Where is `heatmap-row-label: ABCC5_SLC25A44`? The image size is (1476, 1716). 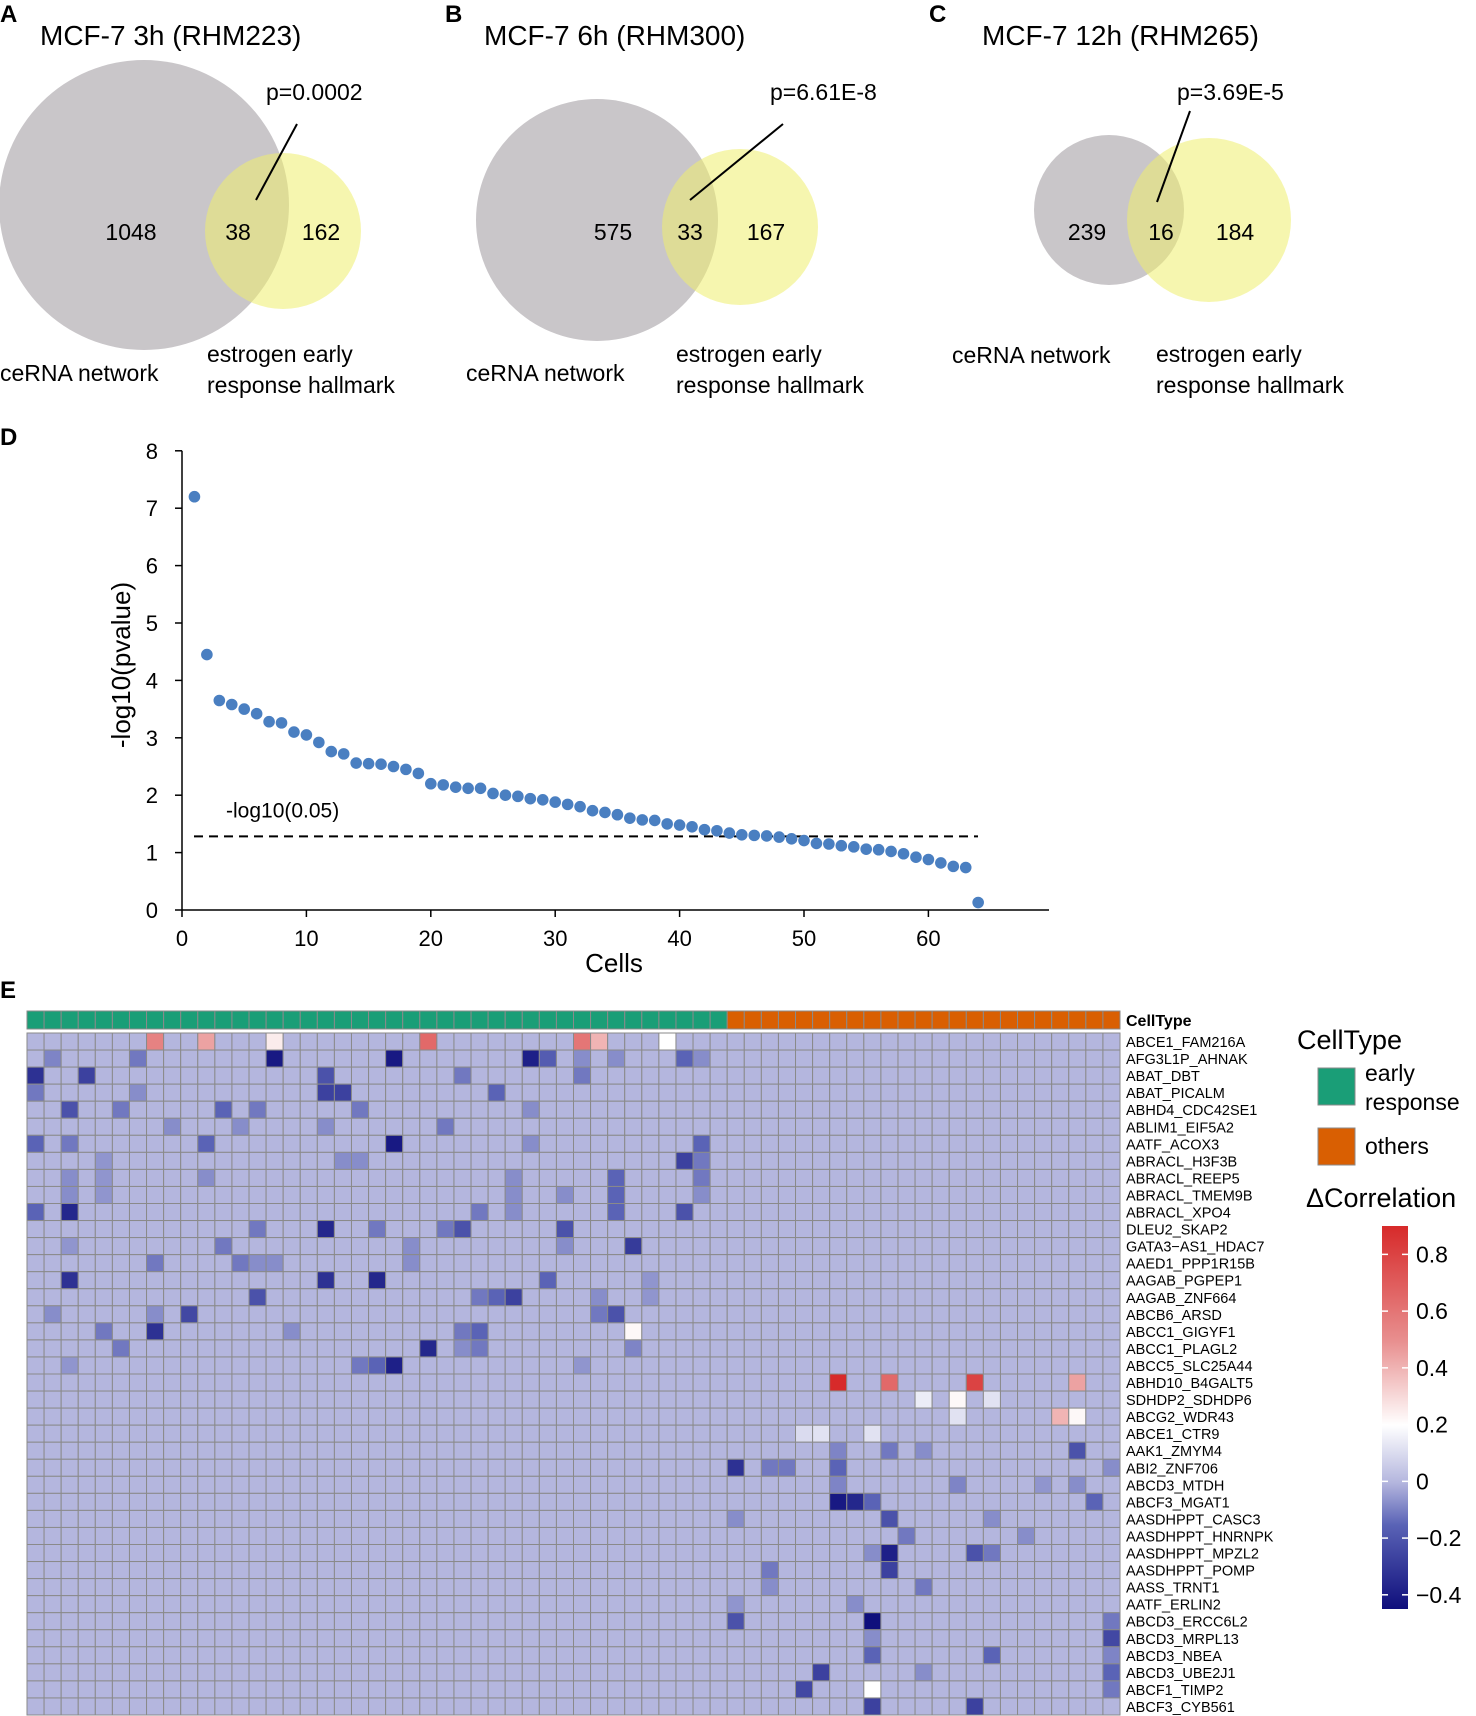 heatmap-row-label: ABCC5_SLC25A44 is located at coordinates (1189, 1367).